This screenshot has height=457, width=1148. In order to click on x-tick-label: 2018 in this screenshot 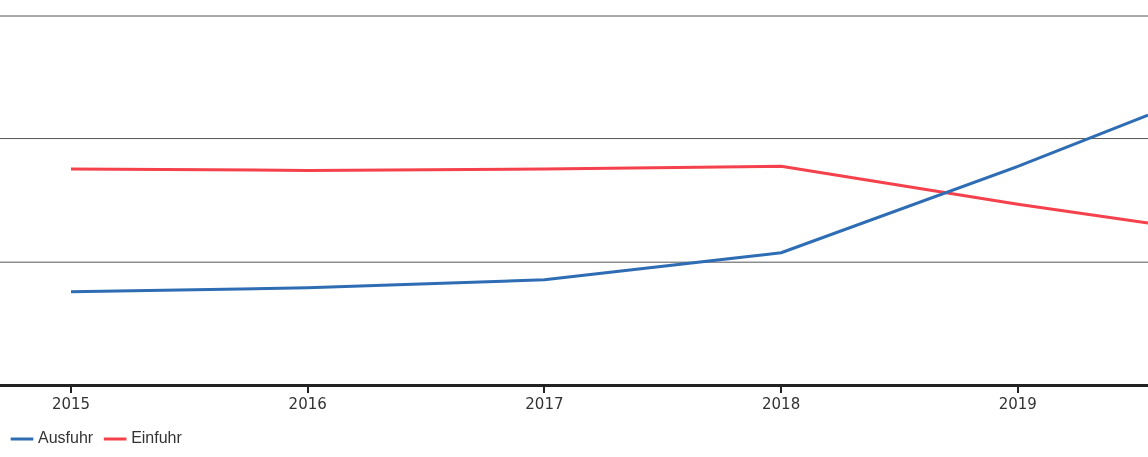, I will do `click(781, 403)`.